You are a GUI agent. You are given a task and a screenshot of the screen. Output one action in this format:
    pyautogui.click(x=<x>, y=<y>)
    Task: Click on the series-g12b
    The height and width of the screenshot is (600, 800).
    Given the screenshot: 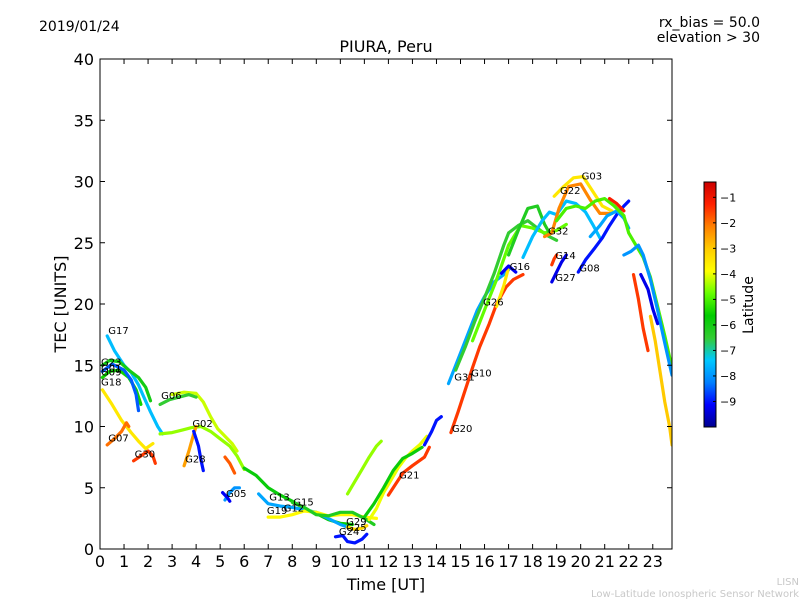 What is the action you would take?
    pyautogui.click(x=660, y=380)
    